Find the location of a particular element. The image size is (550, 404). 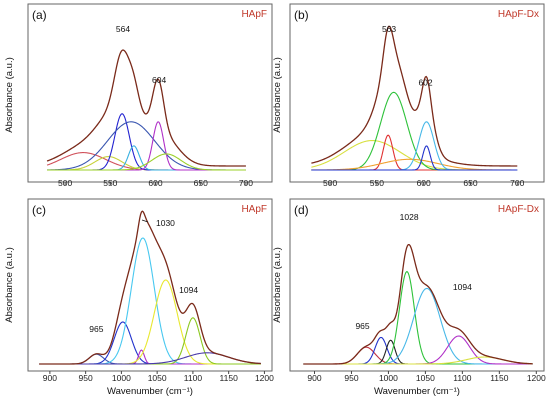

panel-d-peak-label-2: 965 is located at coordinates (362, 326).